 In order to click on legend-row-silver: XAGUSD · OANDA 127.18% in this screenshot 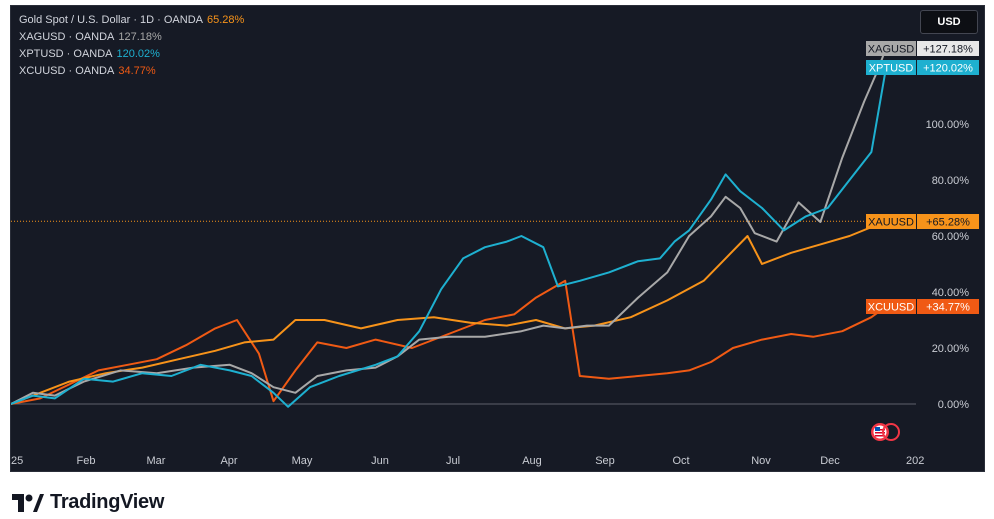, I will do `click(131, 37)`.